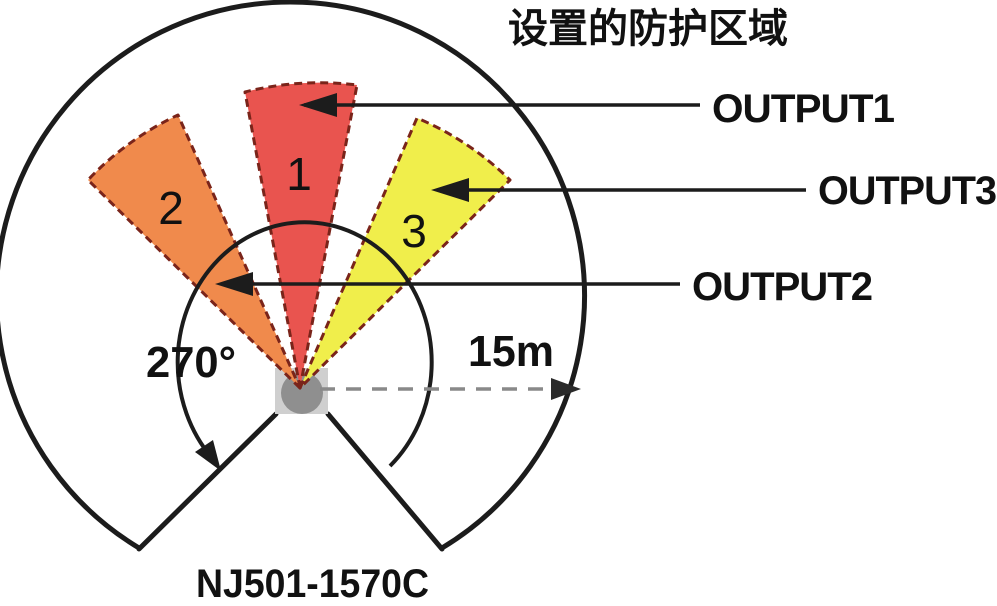 This screenshot has width=997, height=606. Describe the element at coordinates (302, 393) in the screenshot. I see `sensor-lens` at that location.